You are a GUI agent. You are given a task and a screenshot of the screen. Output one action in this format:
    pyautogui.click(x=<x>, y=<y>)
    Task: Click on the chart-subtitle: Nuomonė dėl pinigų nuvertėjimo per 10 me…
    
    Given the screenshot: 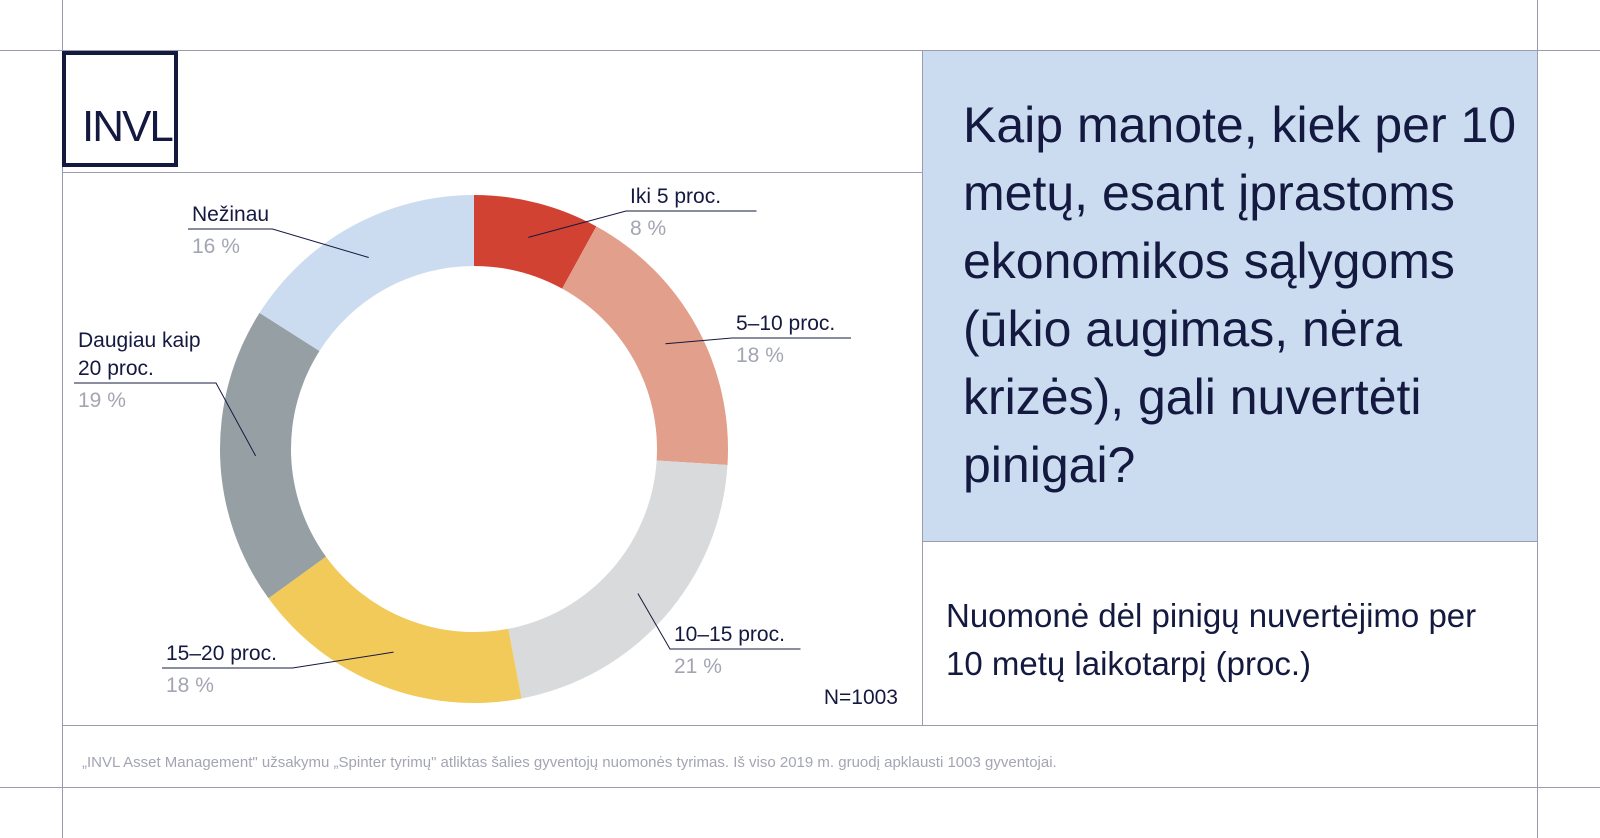 What is the action you would take?
    pyautogui.click(x=1211, y=639)
    